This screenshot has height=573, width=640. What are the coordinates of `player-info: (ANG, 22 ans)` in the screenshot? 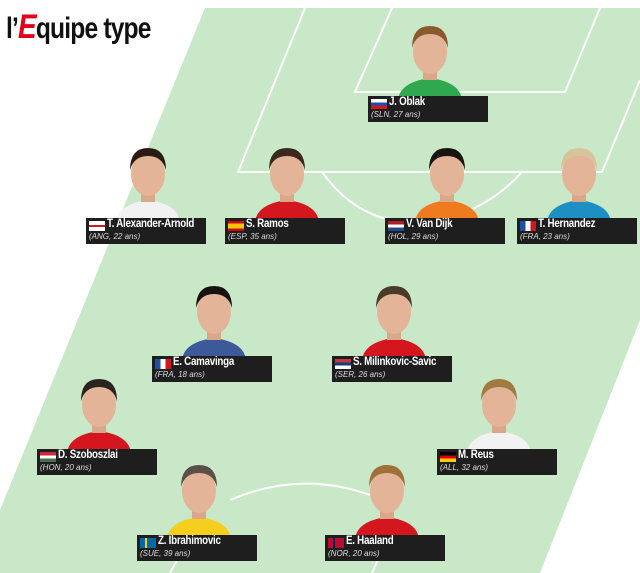 It's located at (115, 236).